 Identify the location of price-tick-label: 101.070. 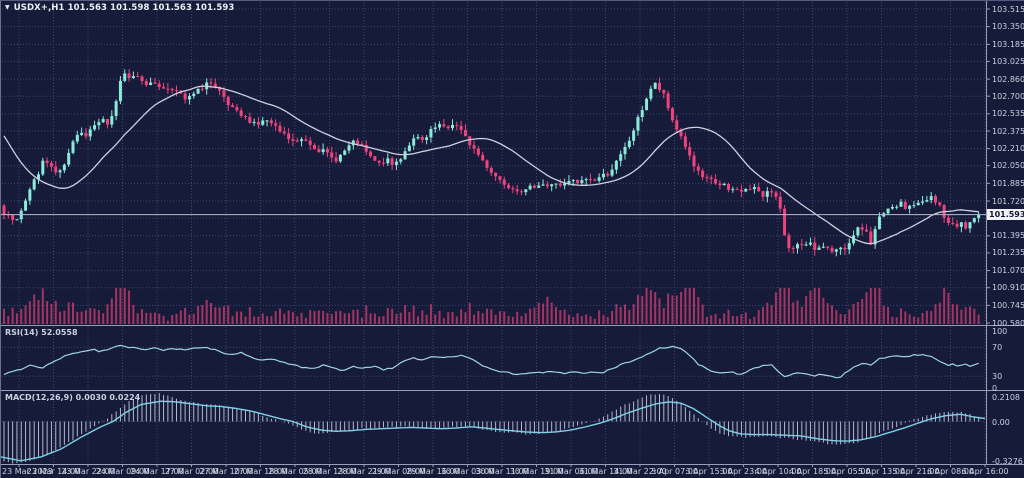
(1008, 271).